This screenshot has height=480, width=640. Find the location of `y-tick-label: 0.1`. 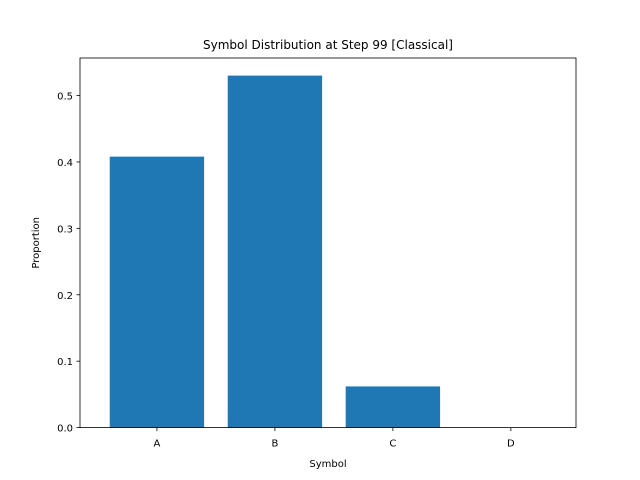

y-tick-label: 0.1 is located at coordinates (65, 362).